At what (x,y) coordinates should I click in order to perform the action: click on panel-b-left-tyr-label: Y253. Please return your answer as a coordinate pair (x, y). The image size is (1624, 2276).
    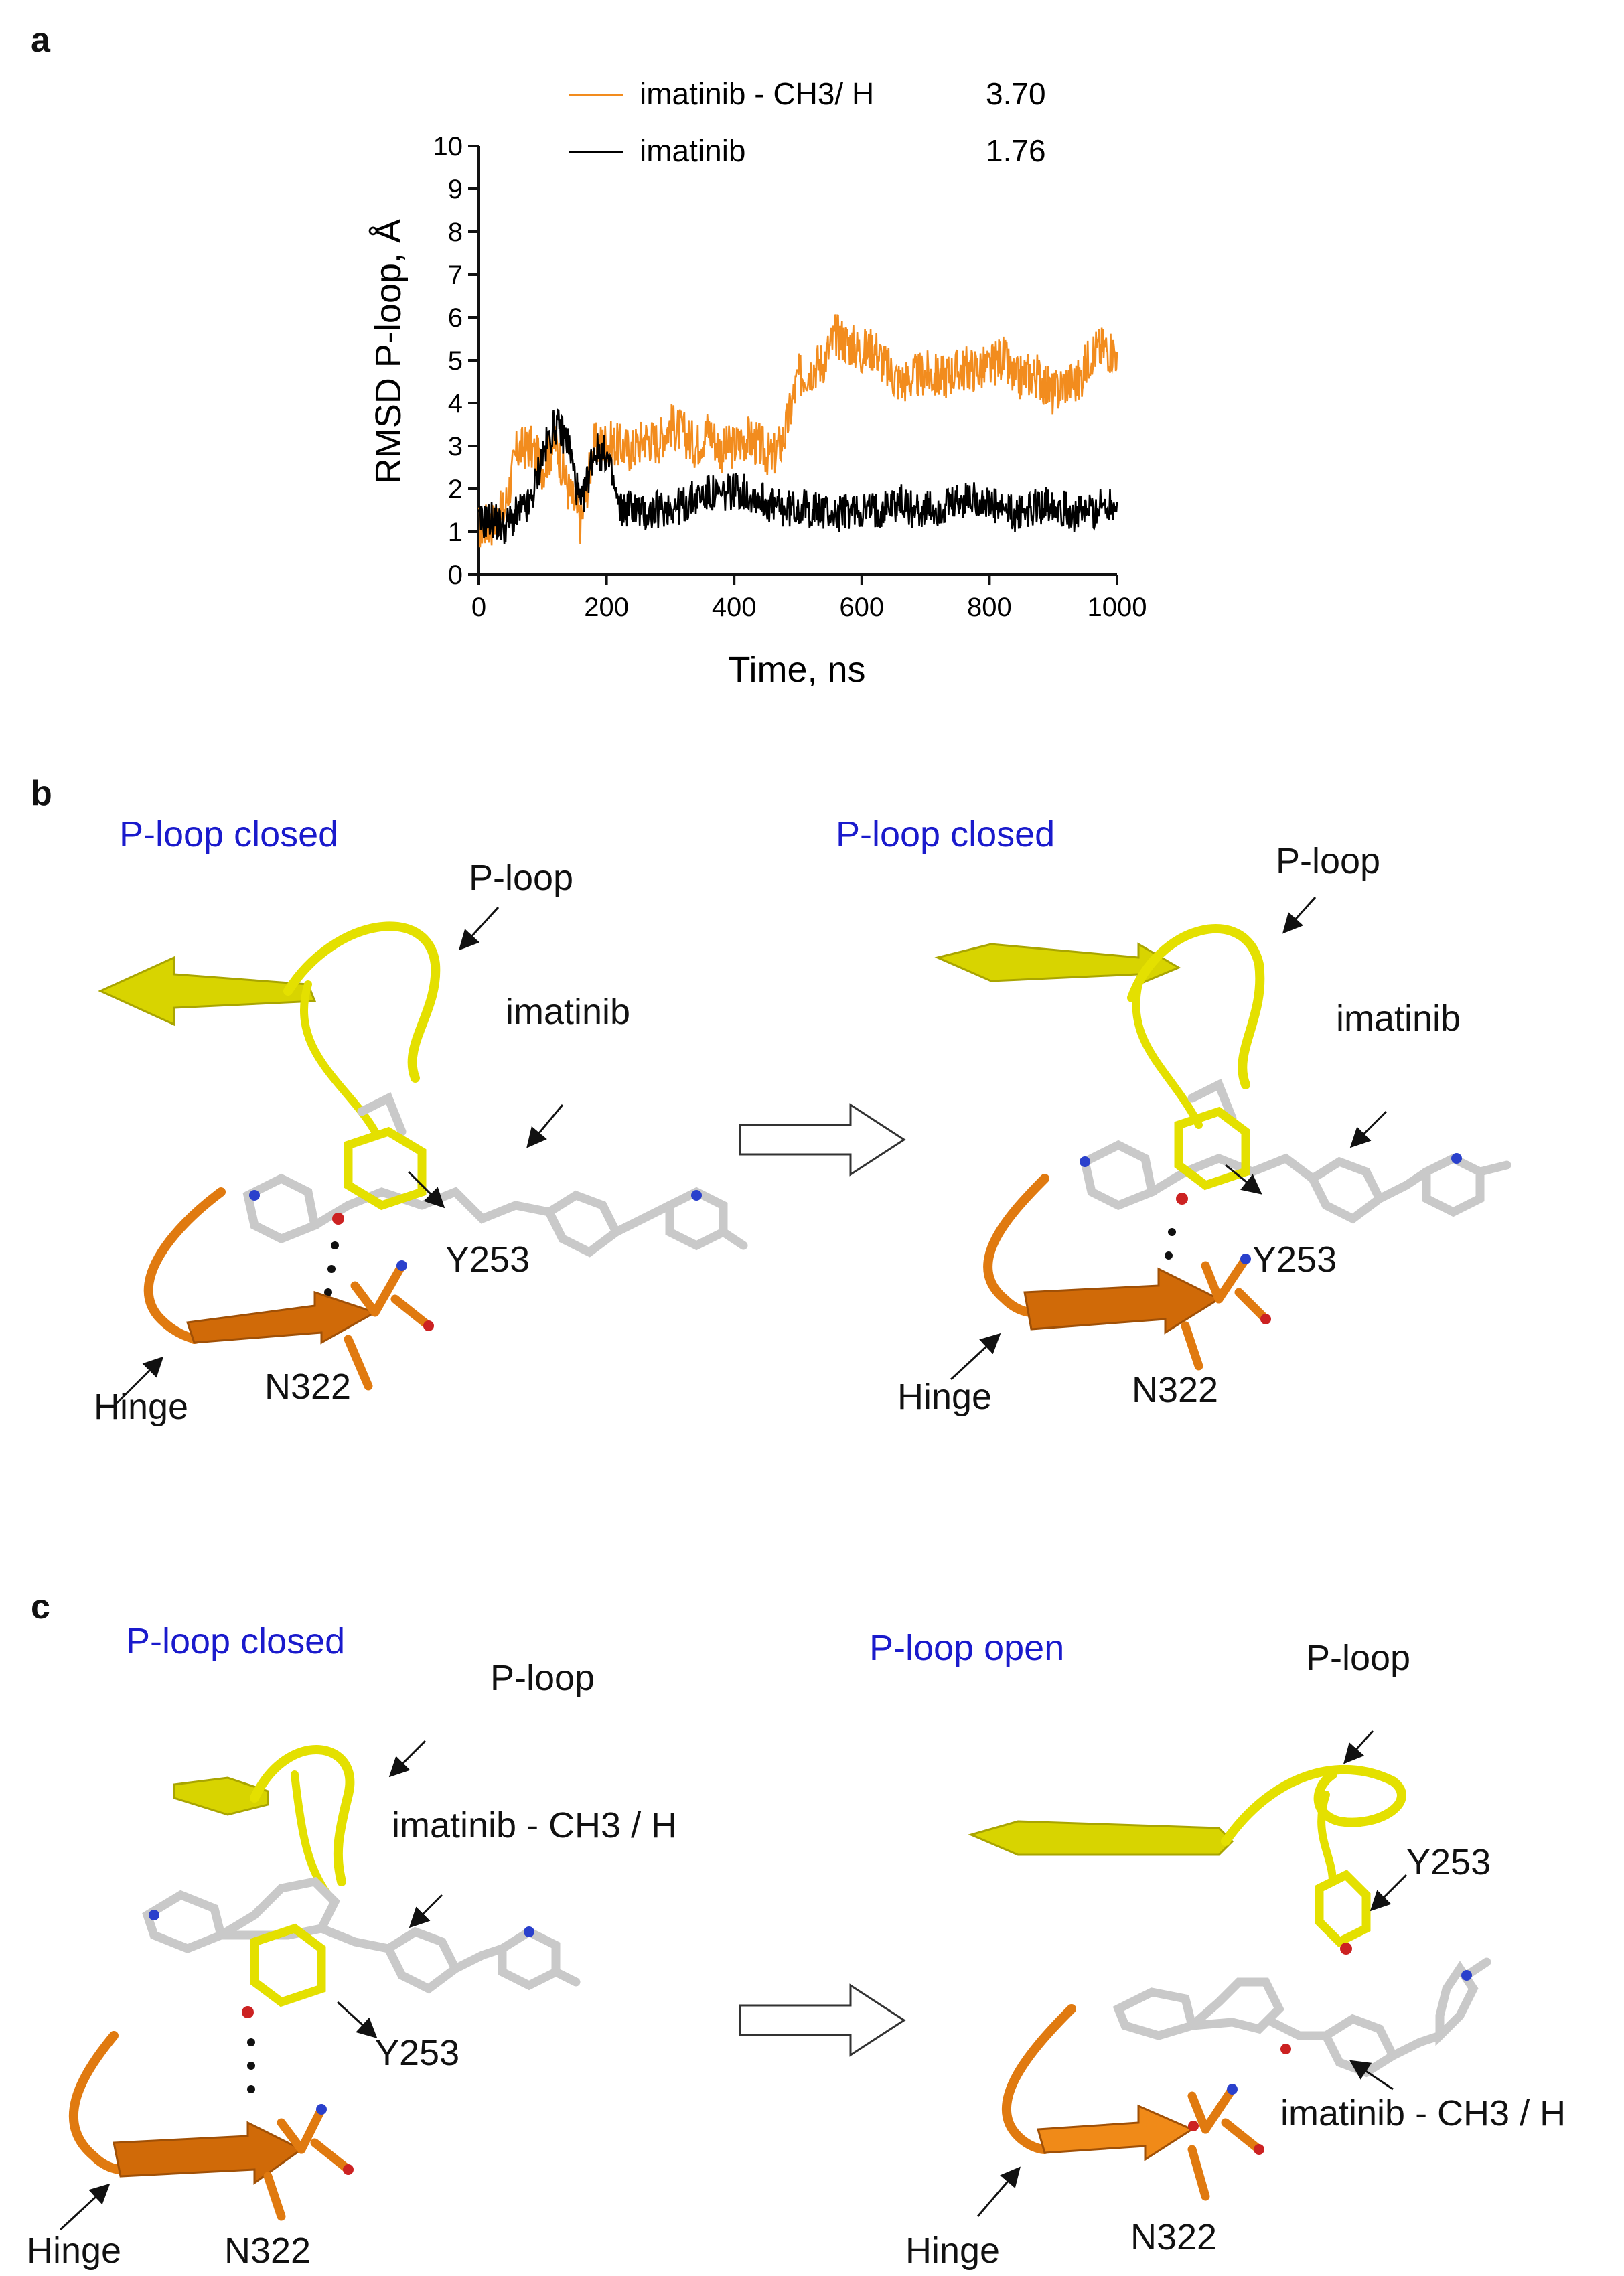
    Looking at the image, I should click on (487, 1260).